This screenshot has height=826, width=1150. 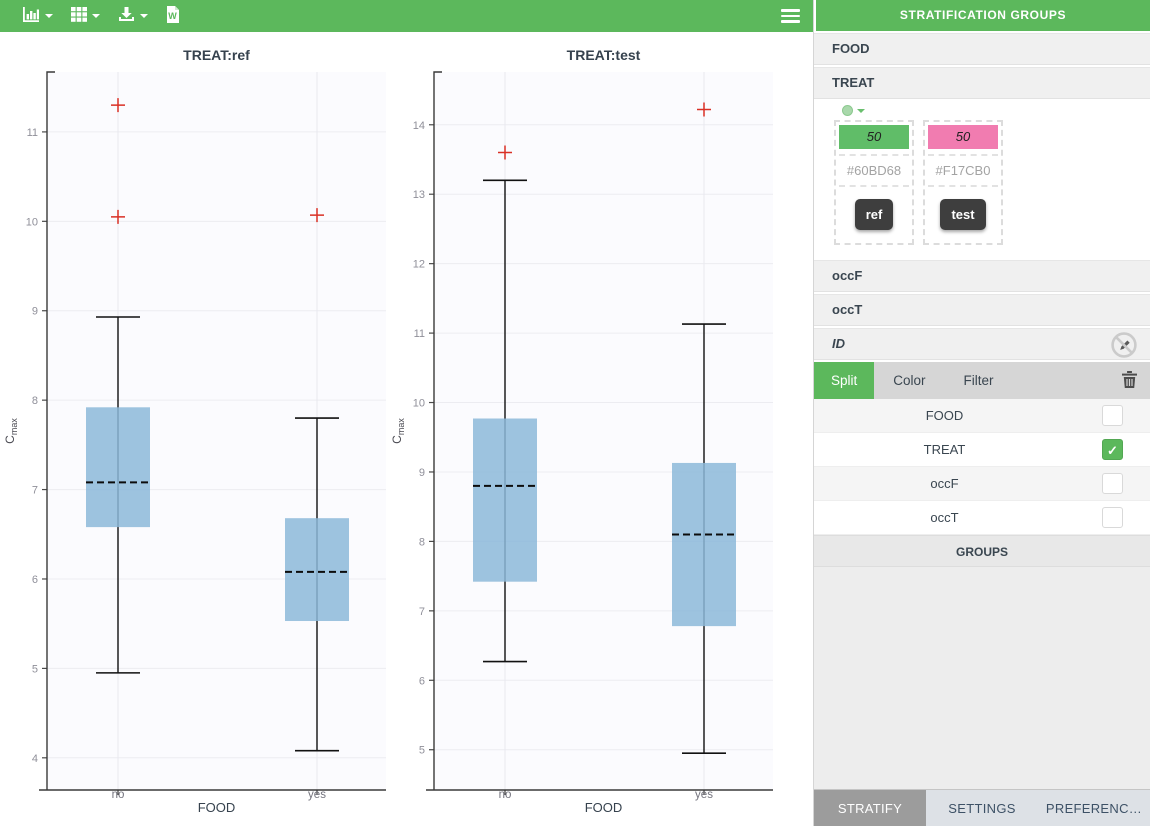 What do you see at coordinates (126, 16) in the screenshot?
I see `download-icon` at bounding box center [126, 16].